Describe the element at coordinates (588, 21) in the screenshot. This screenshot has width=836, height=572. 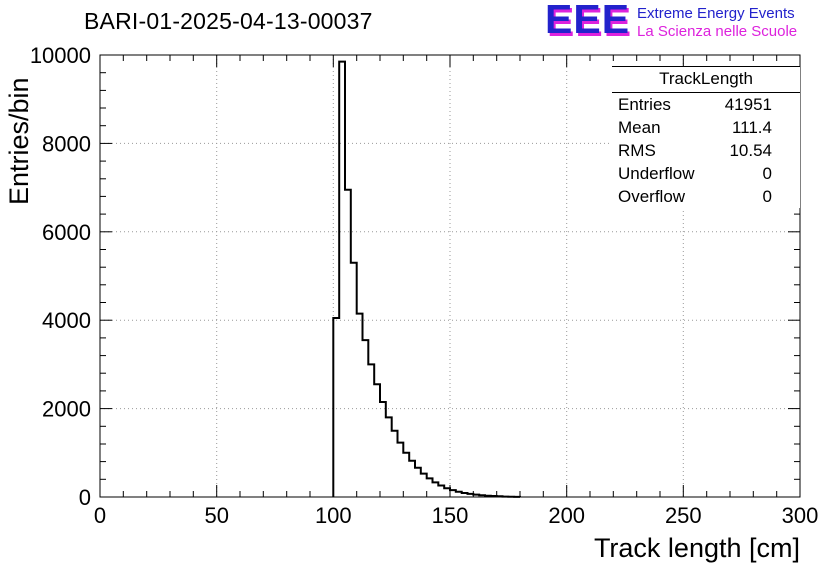
I see `eee-logo-mark: EEE` at that location.